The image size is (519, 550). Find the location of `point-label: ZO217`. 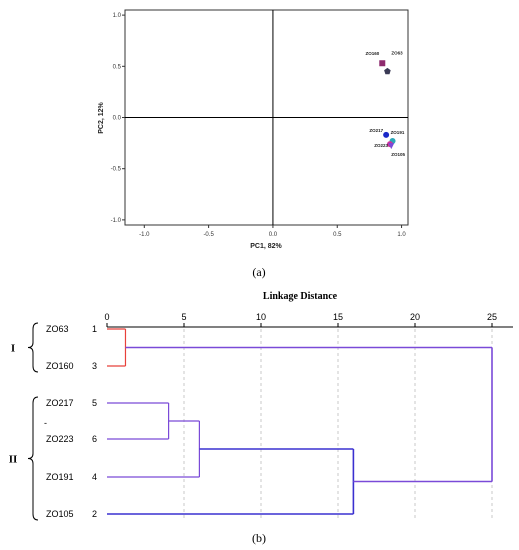

point-label: ZO217 is located at coordinates (376, 130).